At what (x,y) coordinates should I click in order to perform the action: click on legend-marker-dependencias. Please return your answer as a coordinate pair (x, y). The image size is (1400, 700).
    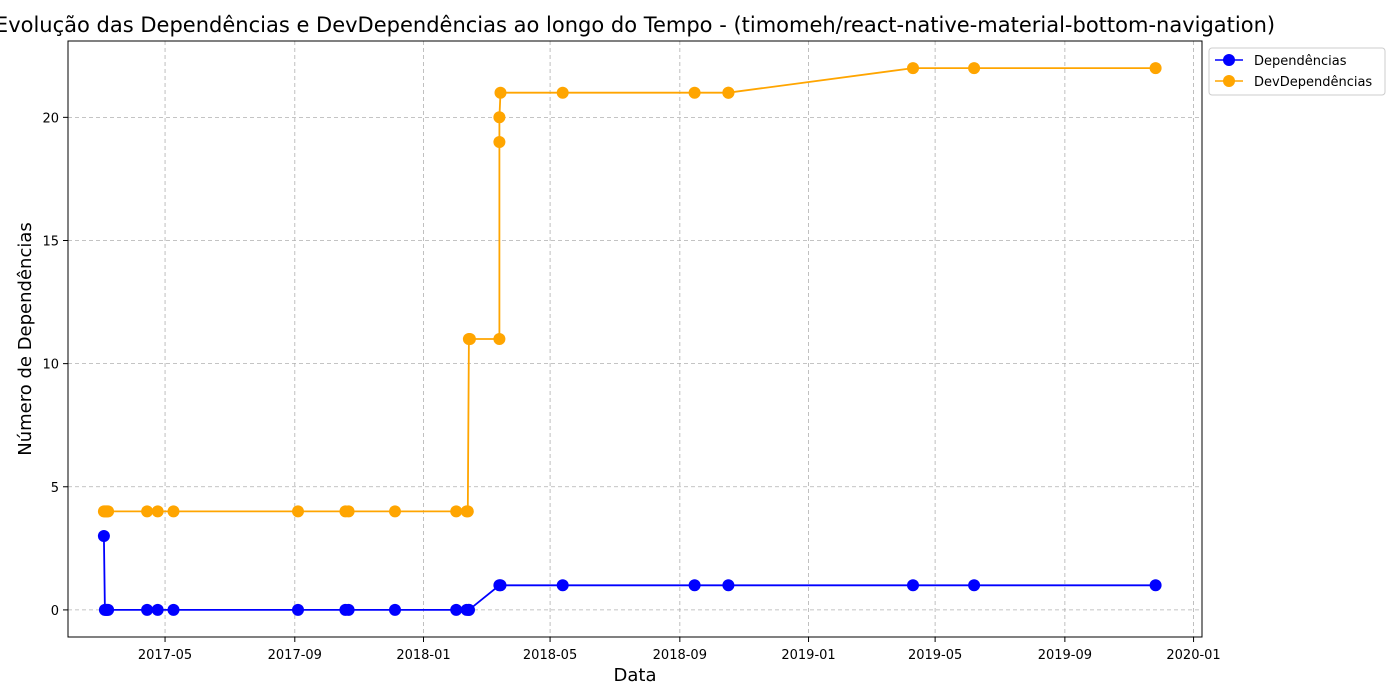
    Looking at the image, I should click on (1229, 60).